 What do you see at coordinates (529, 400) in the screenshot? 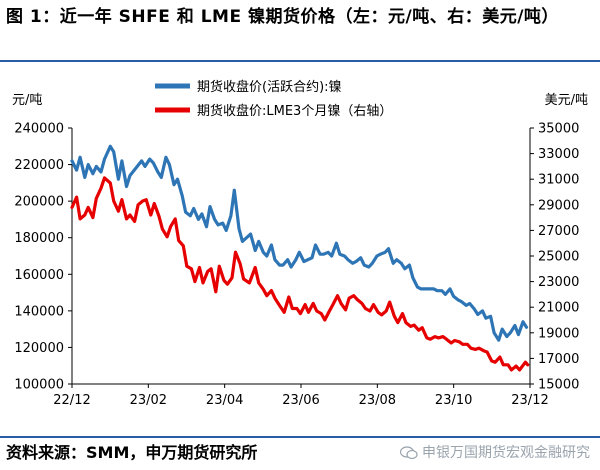
I see `x-tick-label: 23/12` at bounding box center [529, 400].